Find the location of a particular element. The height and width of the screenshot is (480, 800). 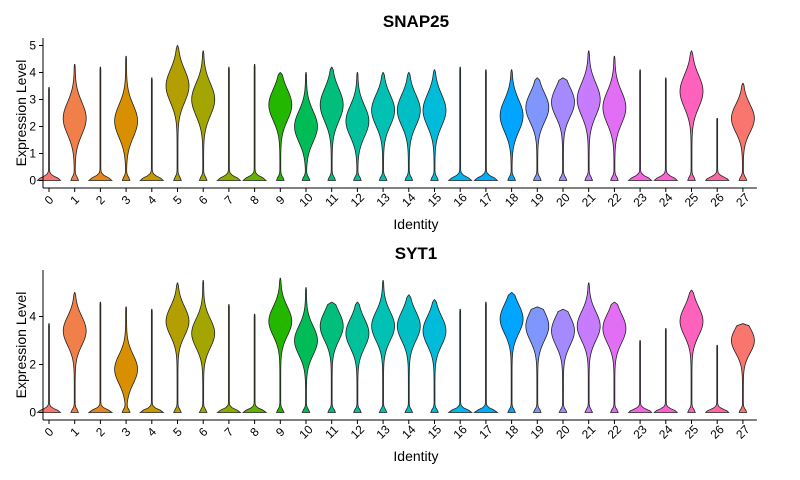

x-tick-label: 6 is located at coordinates (203, 431).